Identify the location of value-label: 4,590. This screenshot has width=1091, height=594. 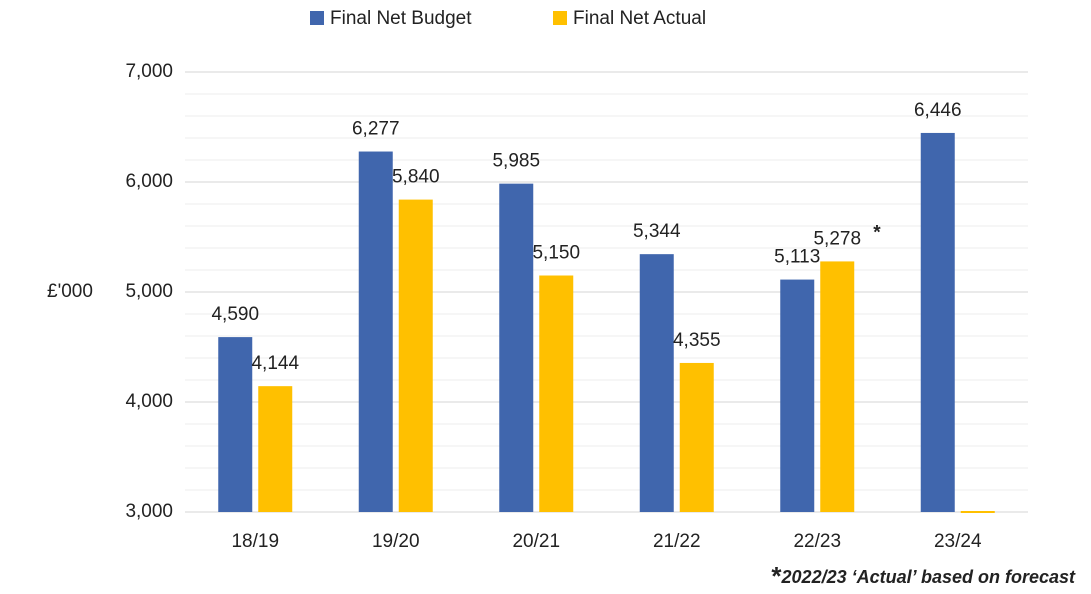
(235, 314).